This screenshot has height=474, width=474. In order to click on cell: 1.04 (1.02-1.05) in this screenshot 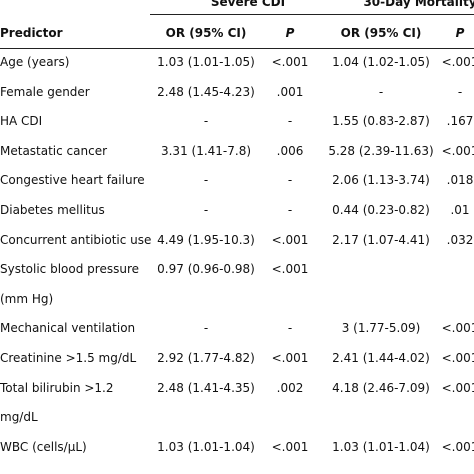, I will do `click(381, 62)`.